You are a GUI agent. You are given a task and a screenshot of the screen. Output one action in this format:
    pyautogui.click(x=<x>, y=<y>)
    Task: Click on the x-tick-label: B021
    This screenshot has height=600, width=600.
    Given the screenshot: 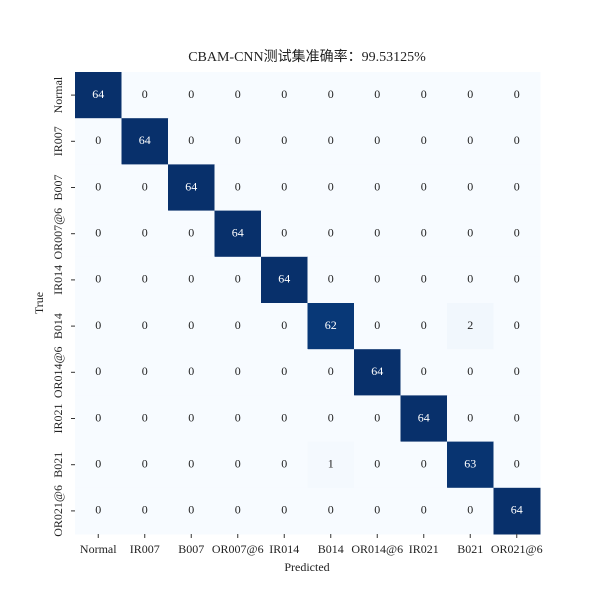 What is the action you would take?
    pyautogui.click(x=470, y=549)
    